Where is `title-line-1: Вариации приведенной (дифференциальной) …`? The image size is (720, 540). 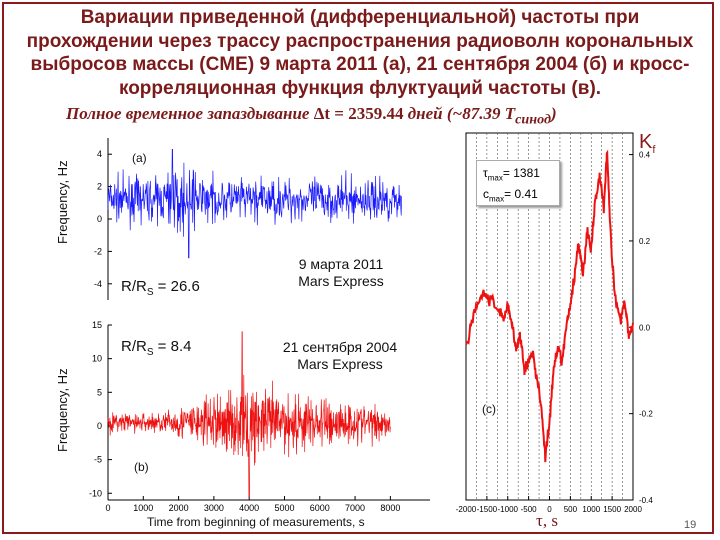 title-line-1: Вариации приведенной (дифференциальной) … is located at coordinates (360, 17).